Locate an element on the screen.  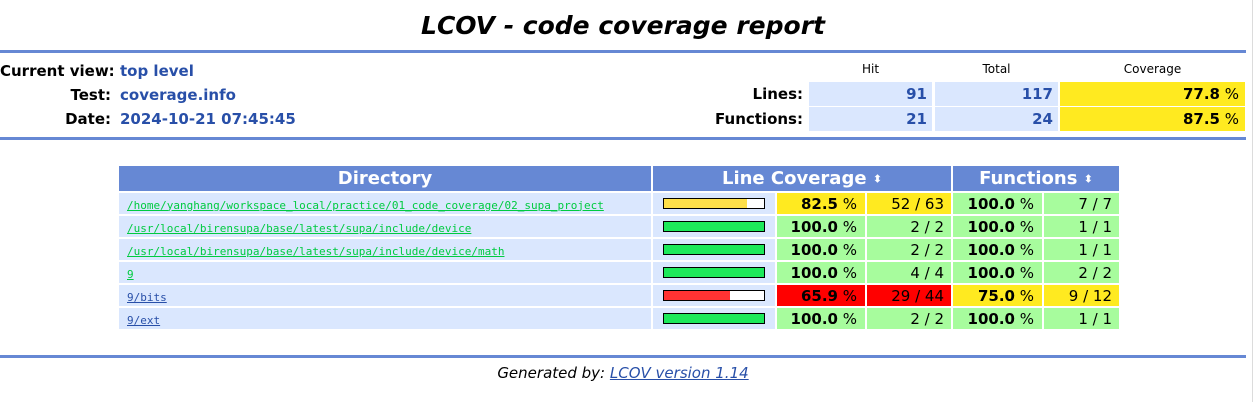
lines-hit: 91 is located at coordinates (870, 94).